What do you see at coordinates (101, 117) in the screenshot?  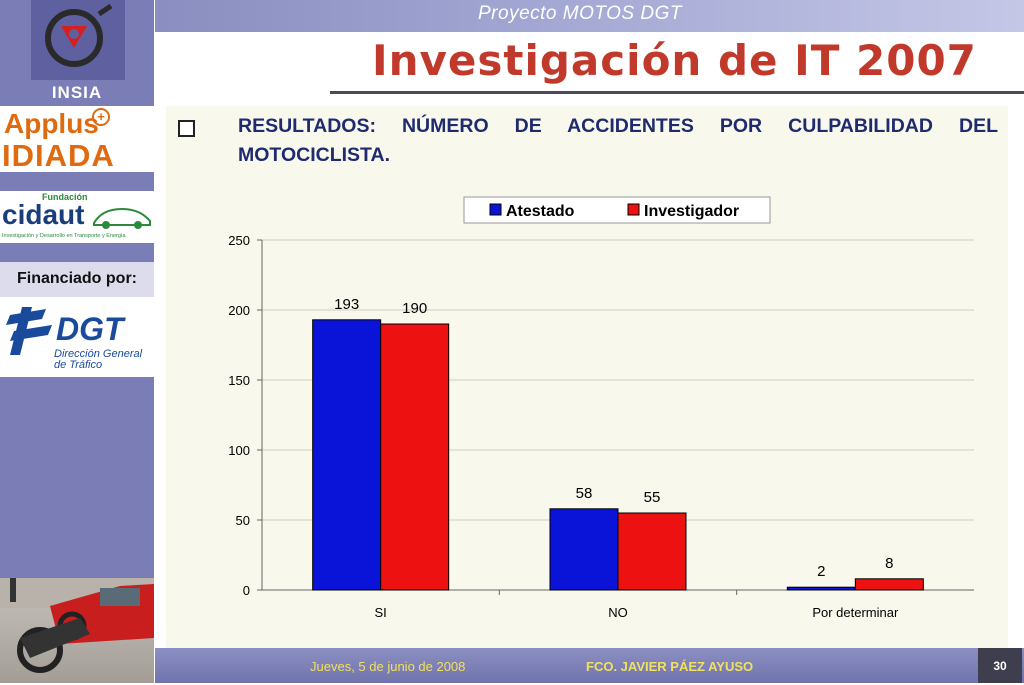 I see `applus-plus-icon: +` at bounding box center [101, 117].